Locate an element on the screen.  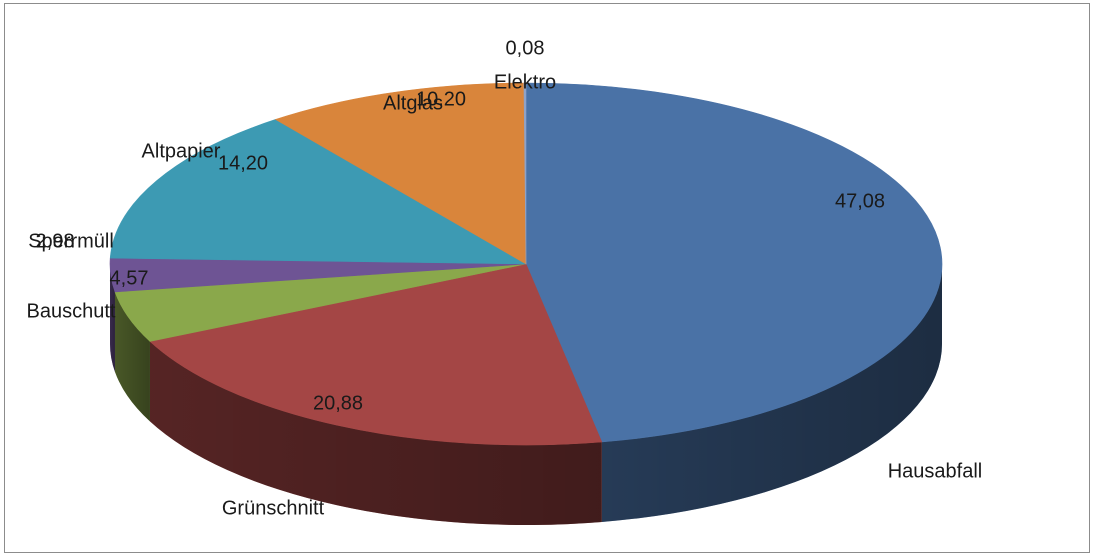
data-label-category-altpapier: Altpapier is located at coordinates (181, 151).